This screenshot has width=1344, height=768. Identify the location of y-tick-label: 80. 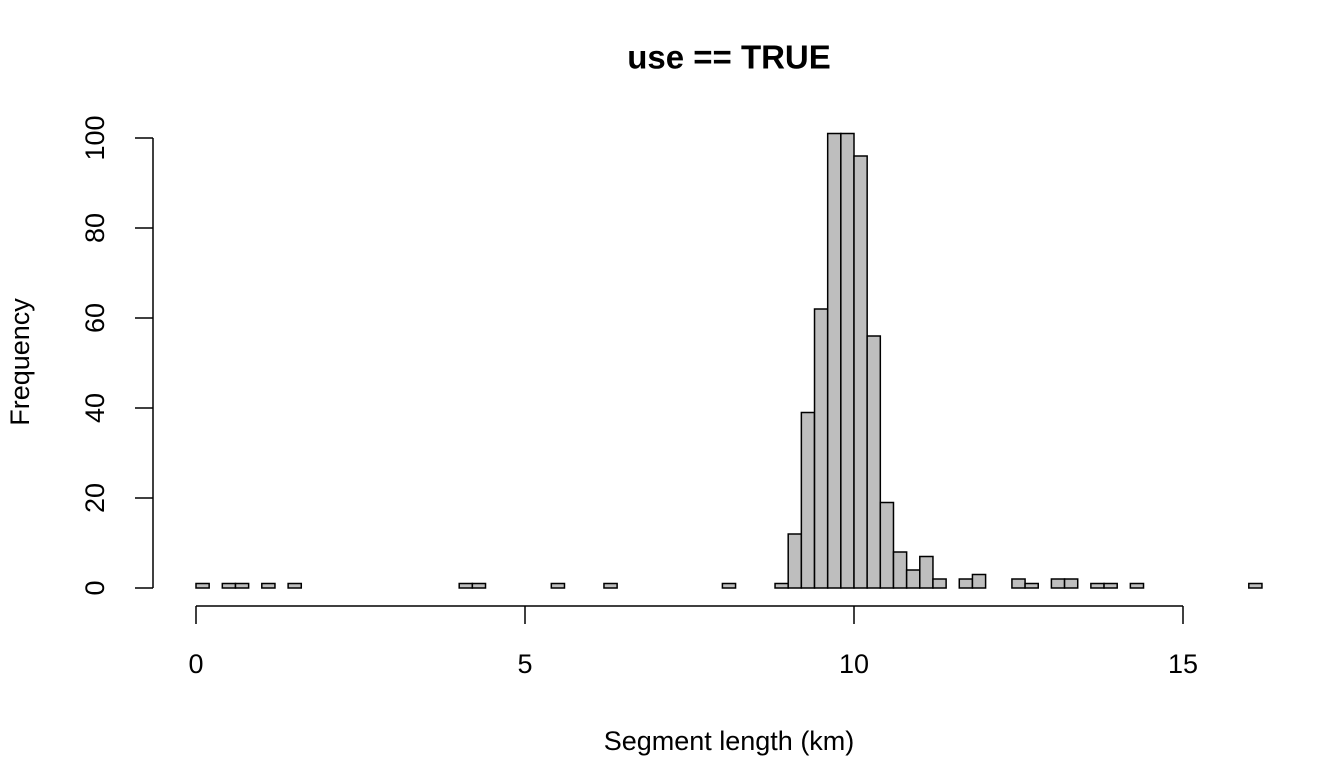
(95, 228).